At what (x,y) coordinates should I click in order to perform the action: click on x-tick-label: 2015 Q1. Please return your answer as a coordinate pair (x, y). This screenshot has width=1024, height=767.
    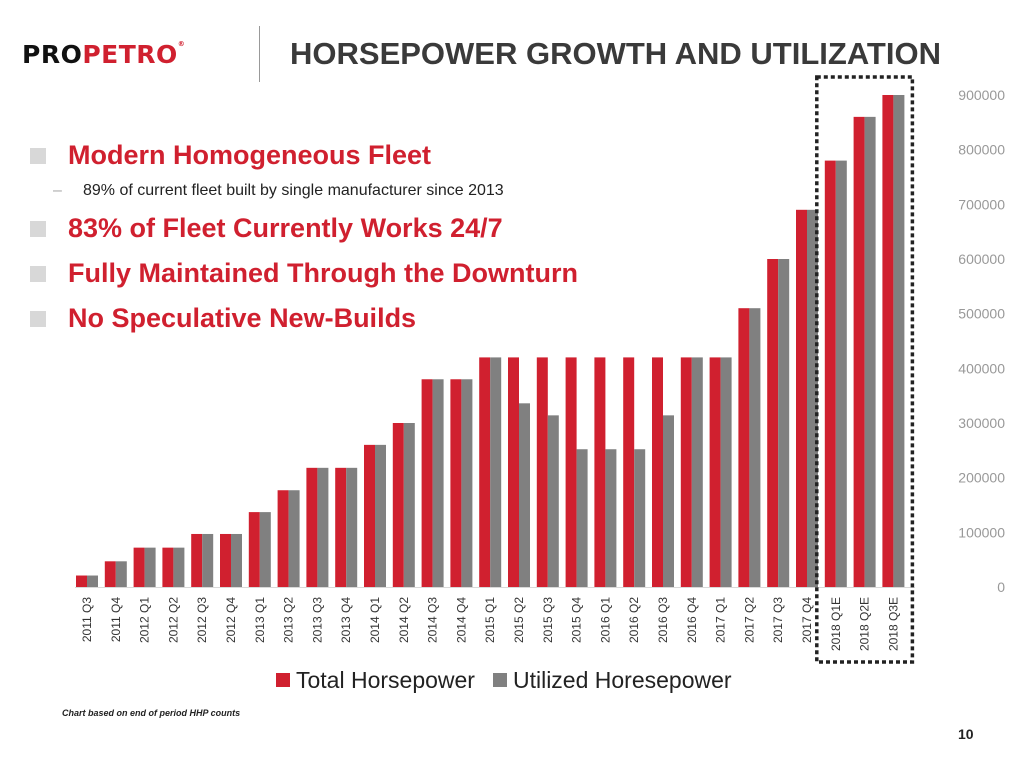
    Looking at the image, I should click on (490, 620).